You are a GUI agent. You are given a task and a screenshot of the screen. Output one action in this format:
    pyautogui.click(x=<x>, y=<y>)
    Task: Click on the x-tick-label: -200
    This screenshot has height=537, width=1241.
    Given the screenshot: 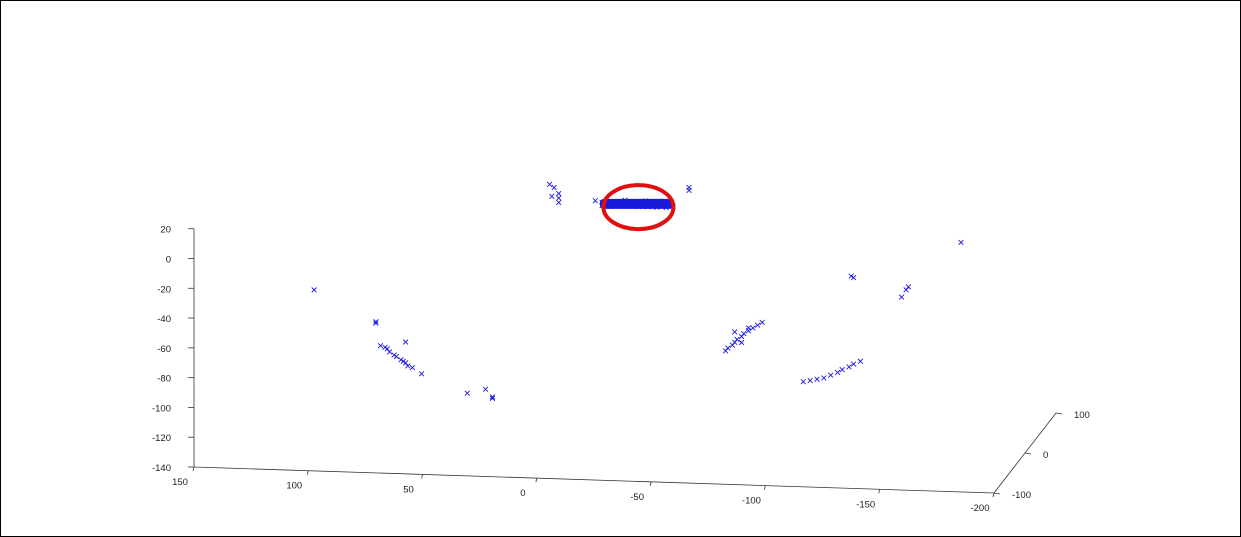 What is the action you would take?
    pyautogui.click(x=979, y=508)
    